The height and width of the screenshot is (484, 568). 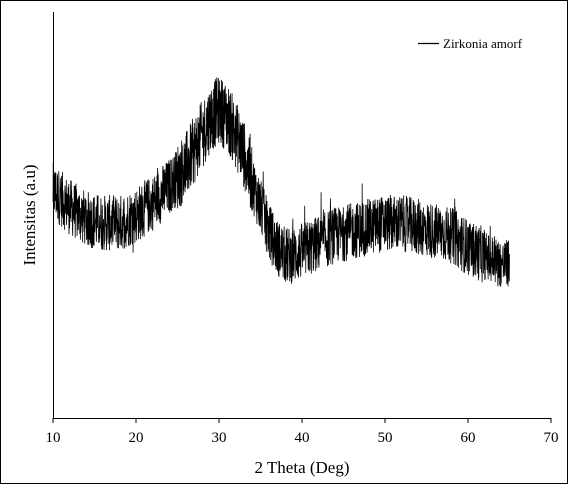 I want to click on x-tick-labels: 10 20 30 40 50 60 70, so click(x=302, y=438).